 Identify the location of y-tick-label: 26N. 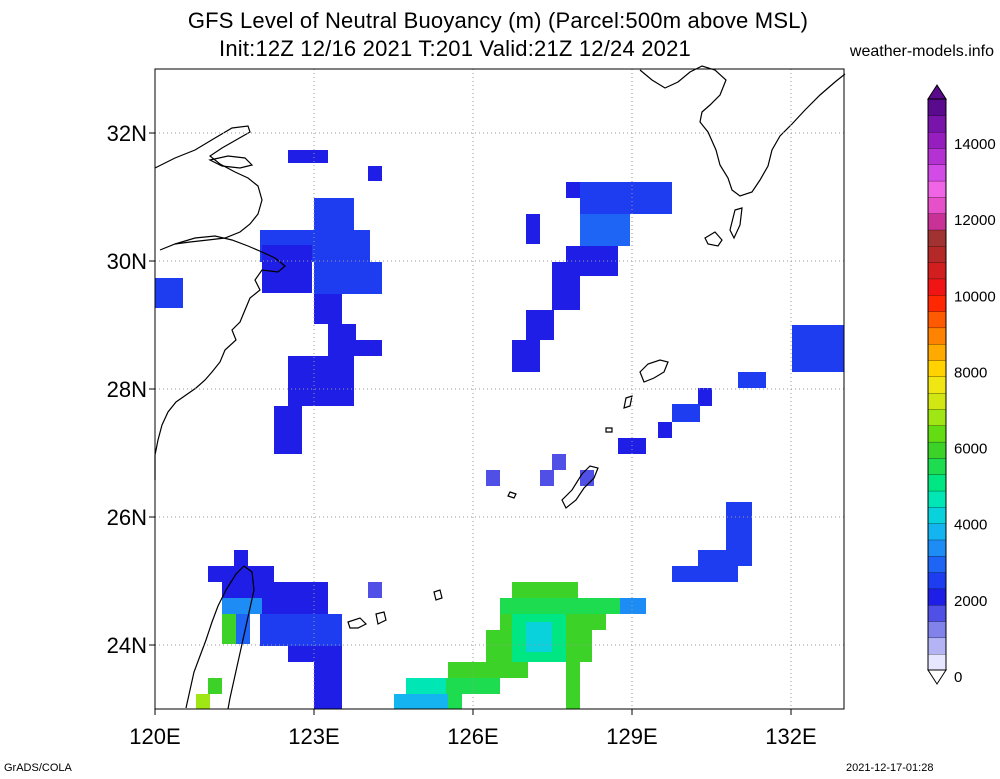
(127, 517).